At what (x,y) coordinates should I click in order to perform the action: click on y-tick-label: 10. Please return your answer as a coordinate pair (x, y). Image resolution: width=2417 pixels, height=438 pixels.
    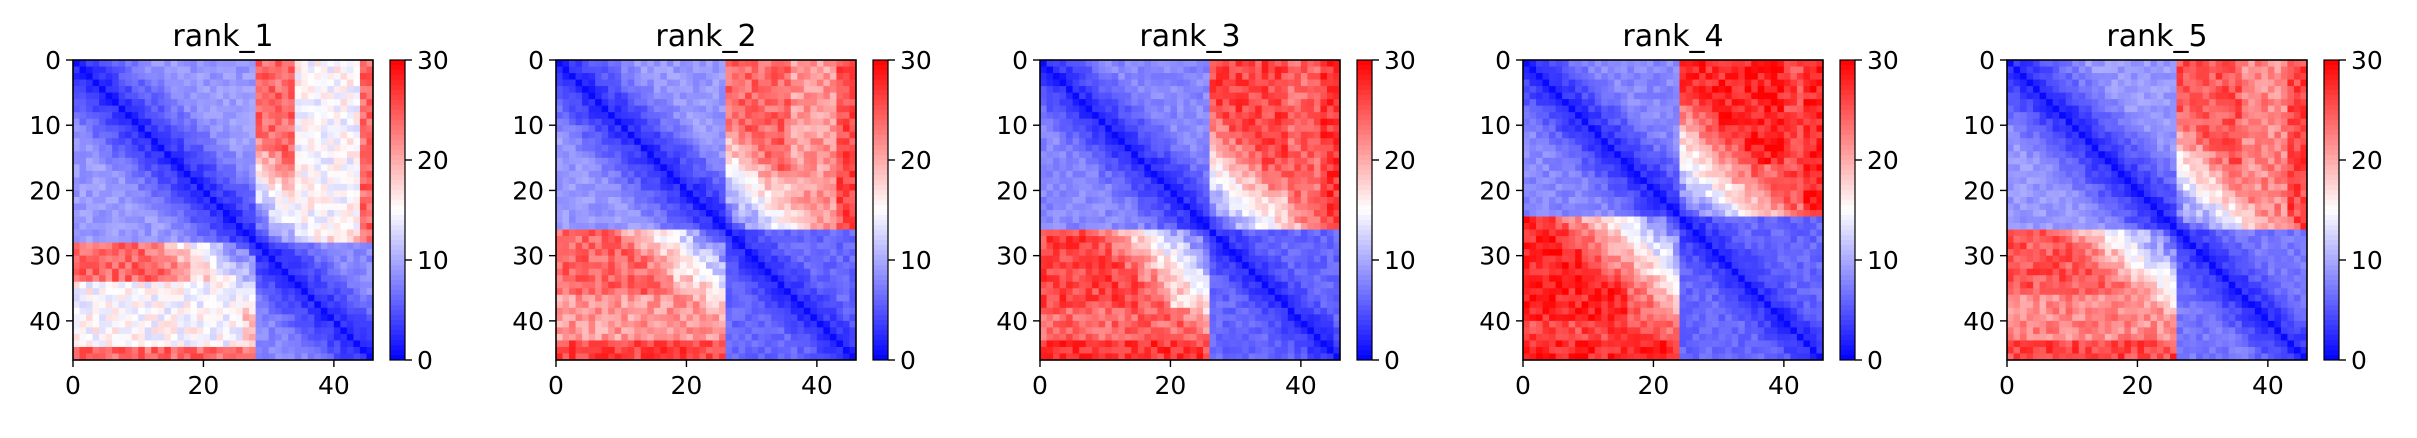
    Looking at the image, I should click on (45, 125).